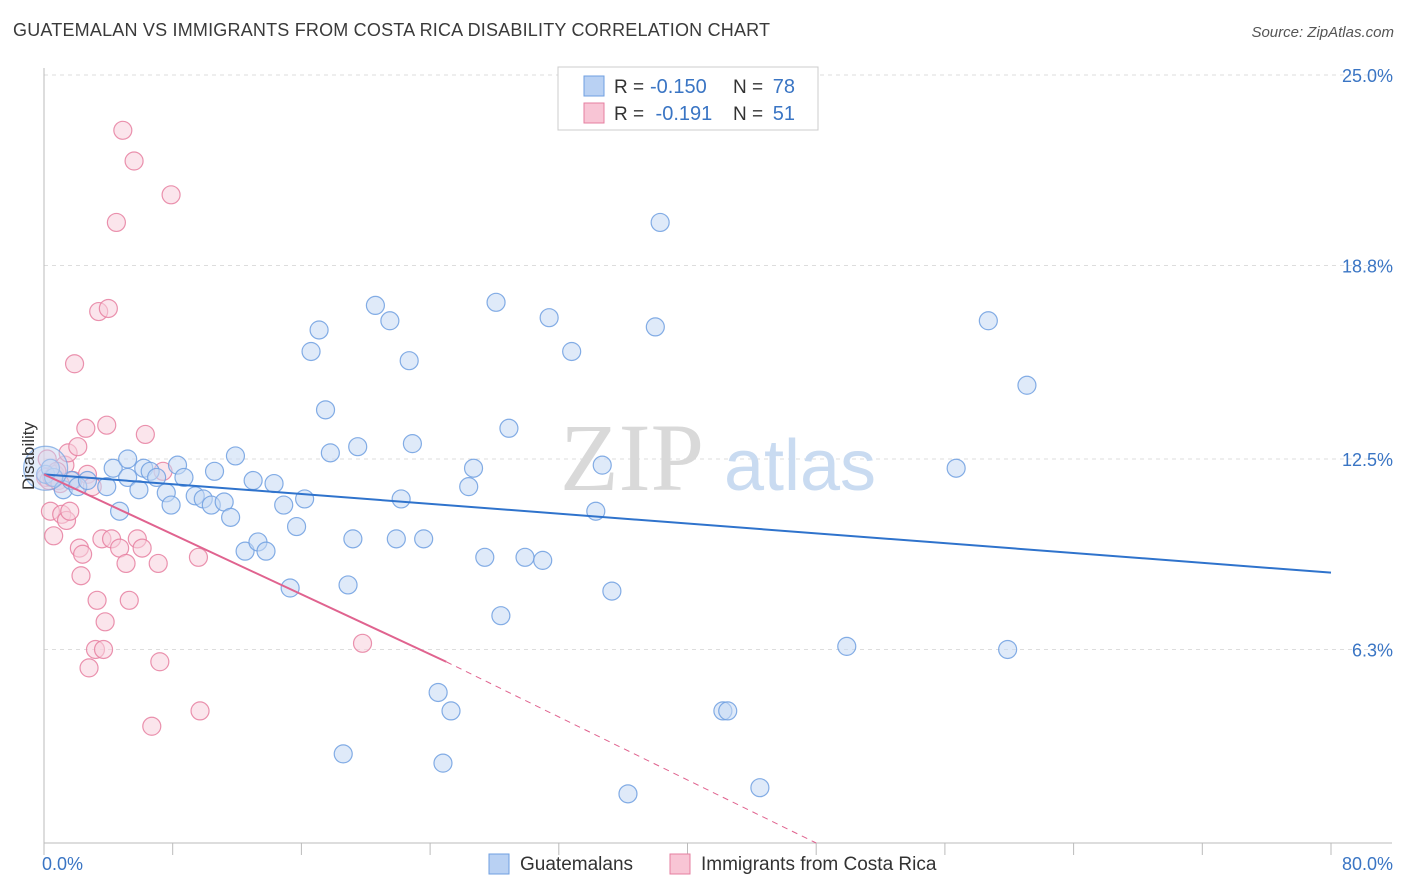 The height and width of the screenshot is (892, 1406). Describe the element at coordinates (1367, 266) in the screenshot. I see `y-tick-label: 18.8%` at that location.